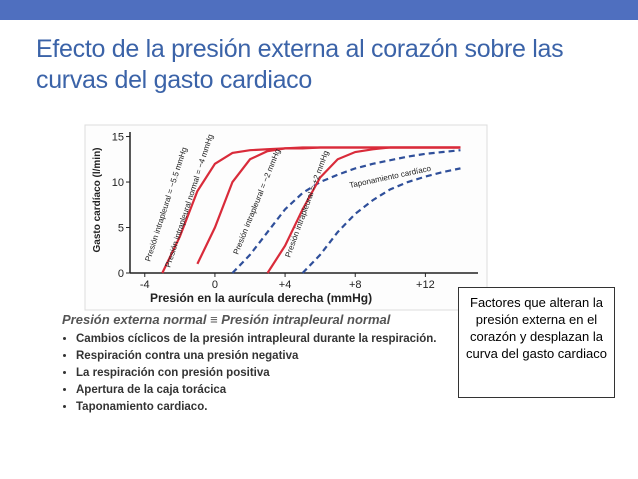 Image resolution: width=638 pixels, height=479 pixels. What do you see at coordinates (355, 285) in the screenshot?
I see `x-tick-label: +8` at bounding box center [355, 285].